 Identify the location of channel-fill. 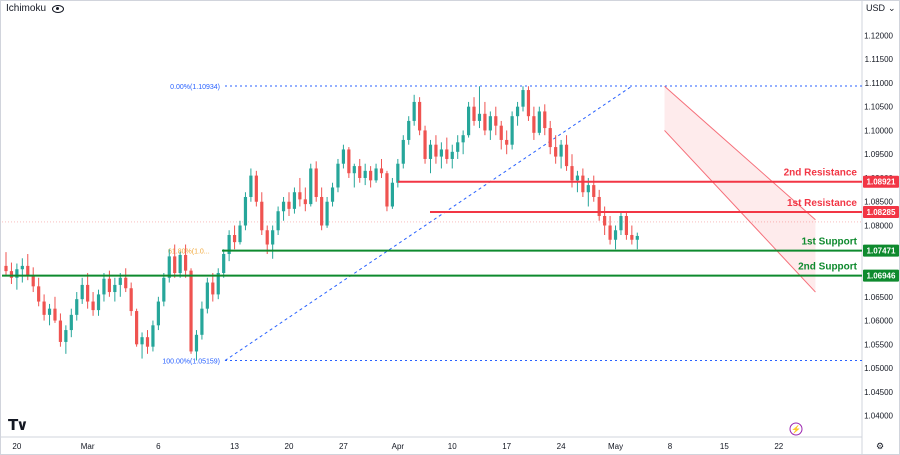
(740, 189).